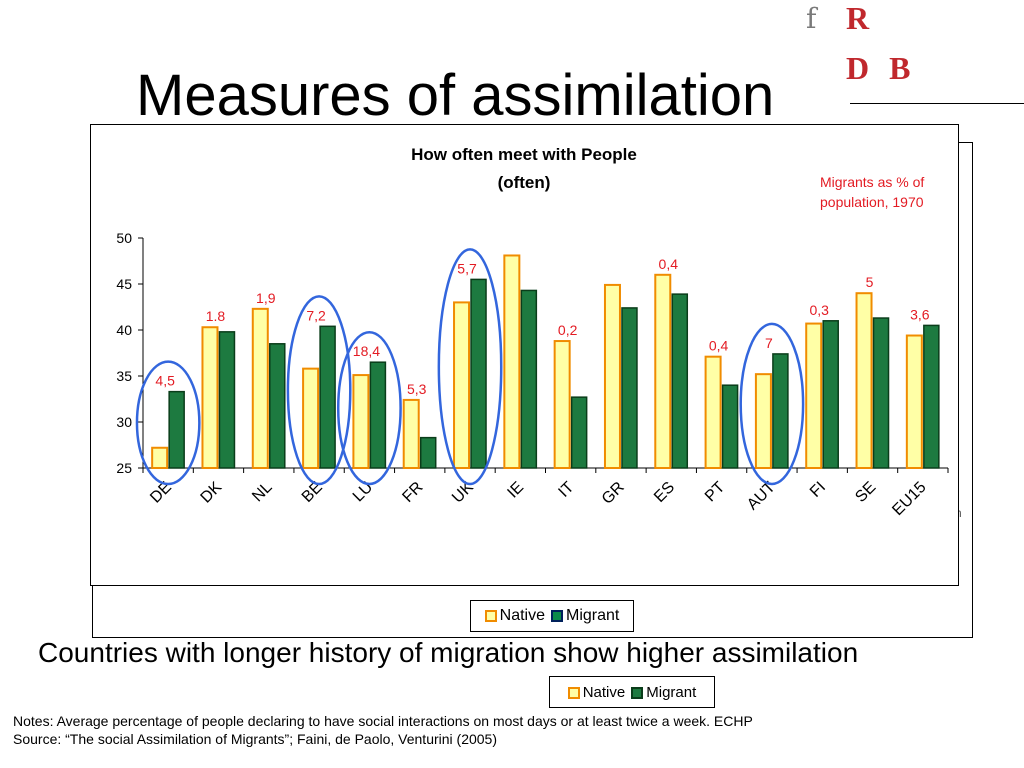  I want to click on highlight-circle-de, so click(168, 423).